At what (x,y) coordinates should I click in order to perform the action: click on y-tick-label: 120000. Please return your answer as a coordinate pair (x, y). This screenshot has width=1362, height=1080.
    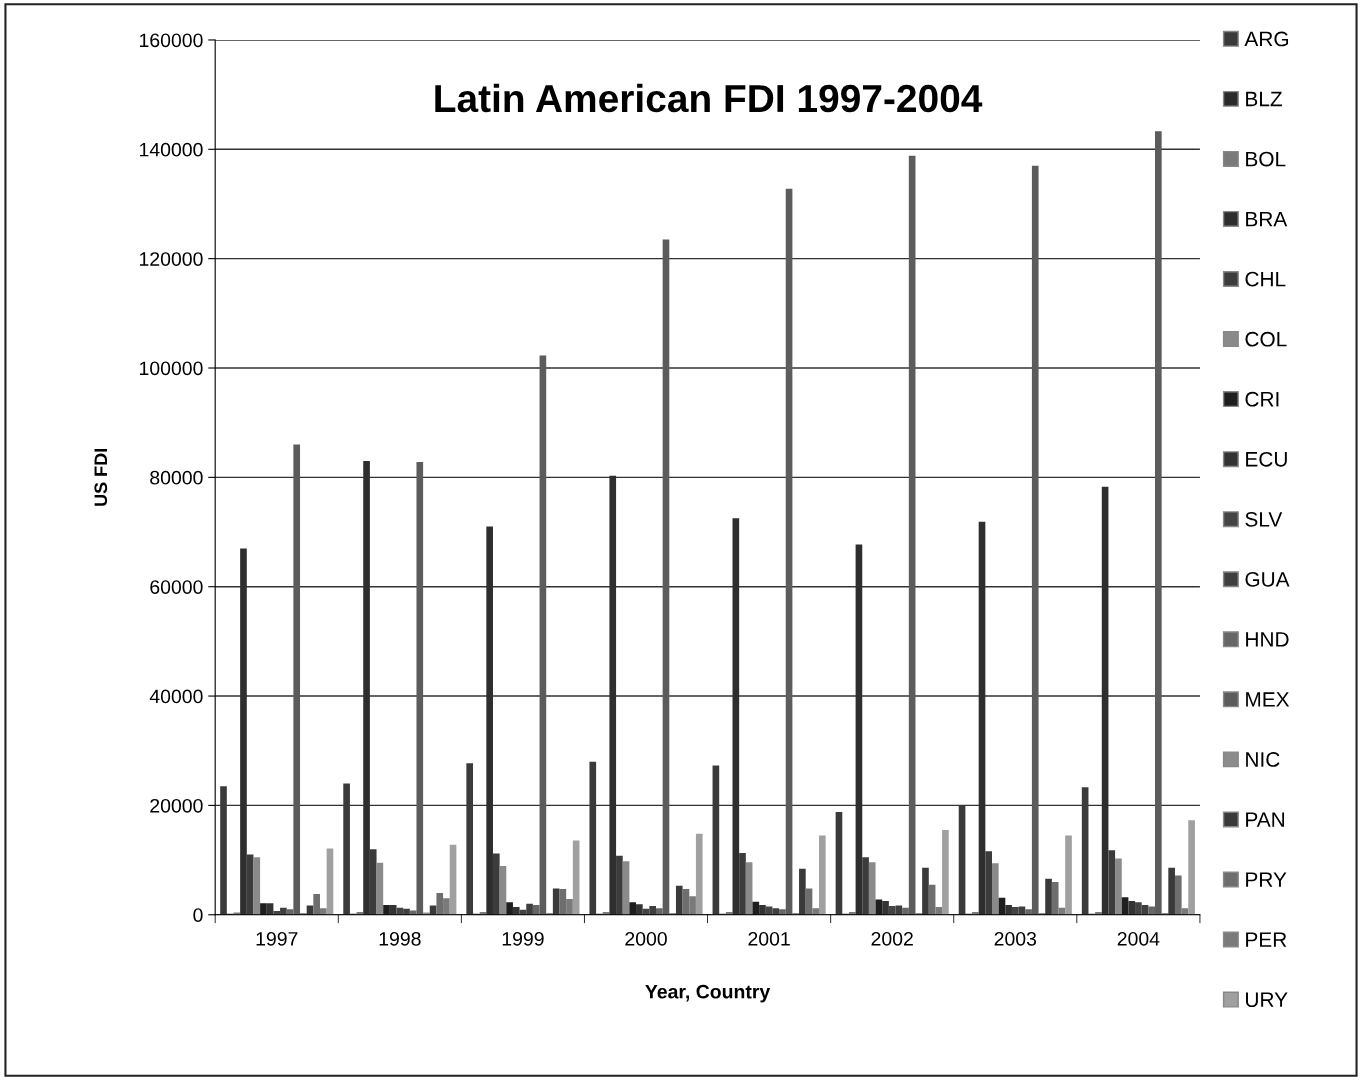
    Looking at the image, I should click on (171, 259).